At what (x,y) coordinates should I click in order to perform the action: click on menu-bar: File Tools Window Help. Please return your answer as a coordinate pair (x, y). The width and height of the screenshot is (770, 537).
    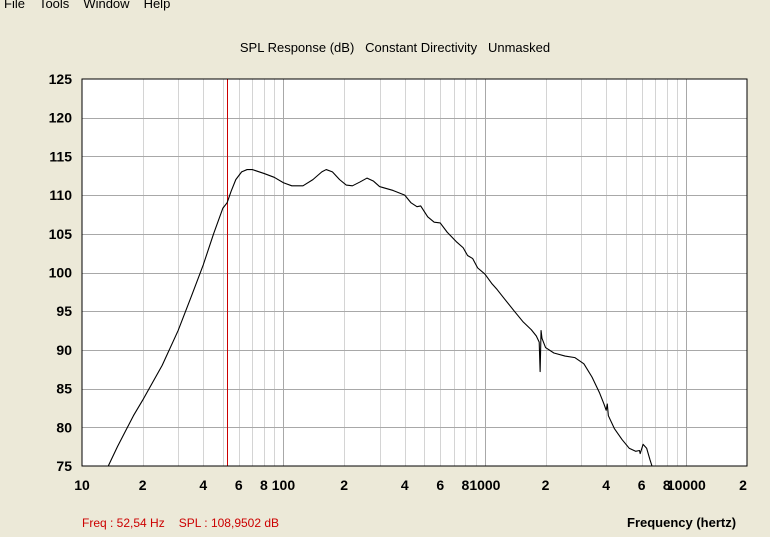
    Looking at the image, I should click on (385, 6).